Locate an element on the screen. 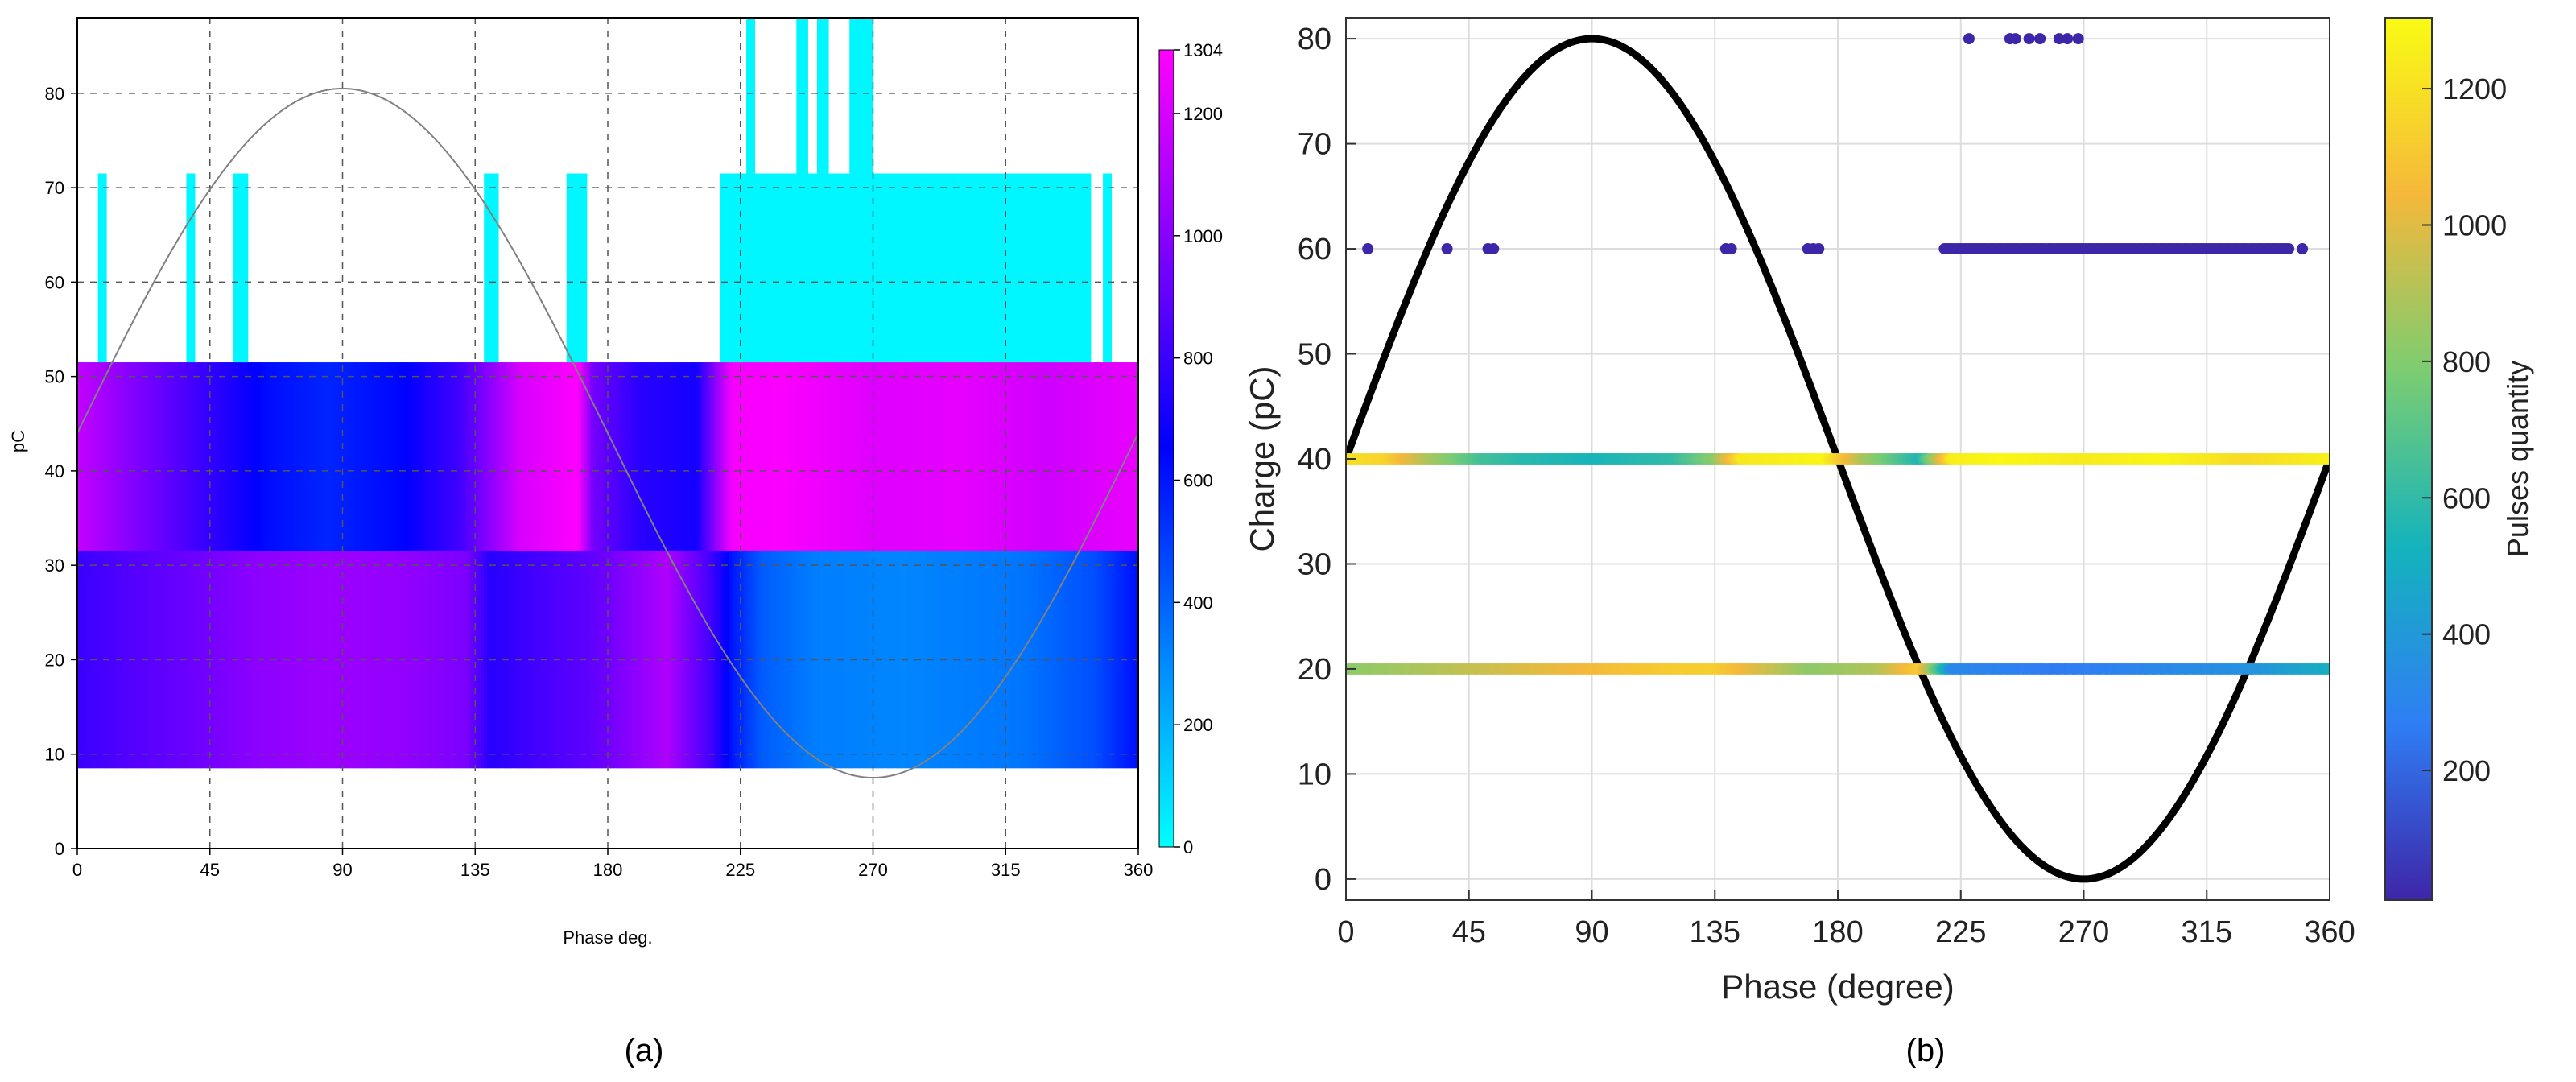 This screenshot has width=2576, height=1082. x-tick-label: 225 is located at coordinates (740, 870).